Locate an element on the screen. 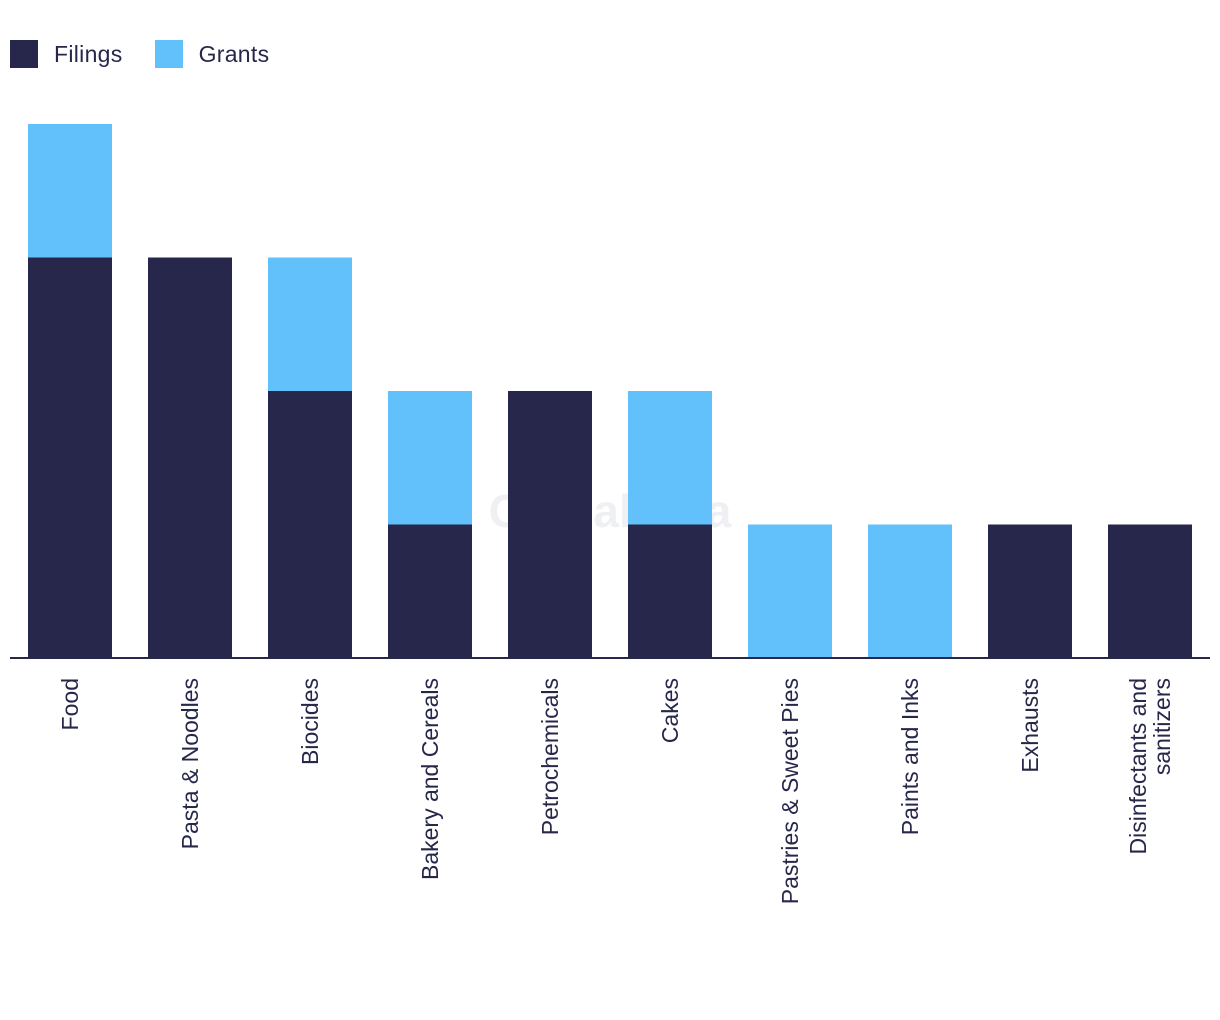 The height and width of the screenshot is (1020, 1220). chart-legend: Filings Grants is located at coordinates (139, 54).